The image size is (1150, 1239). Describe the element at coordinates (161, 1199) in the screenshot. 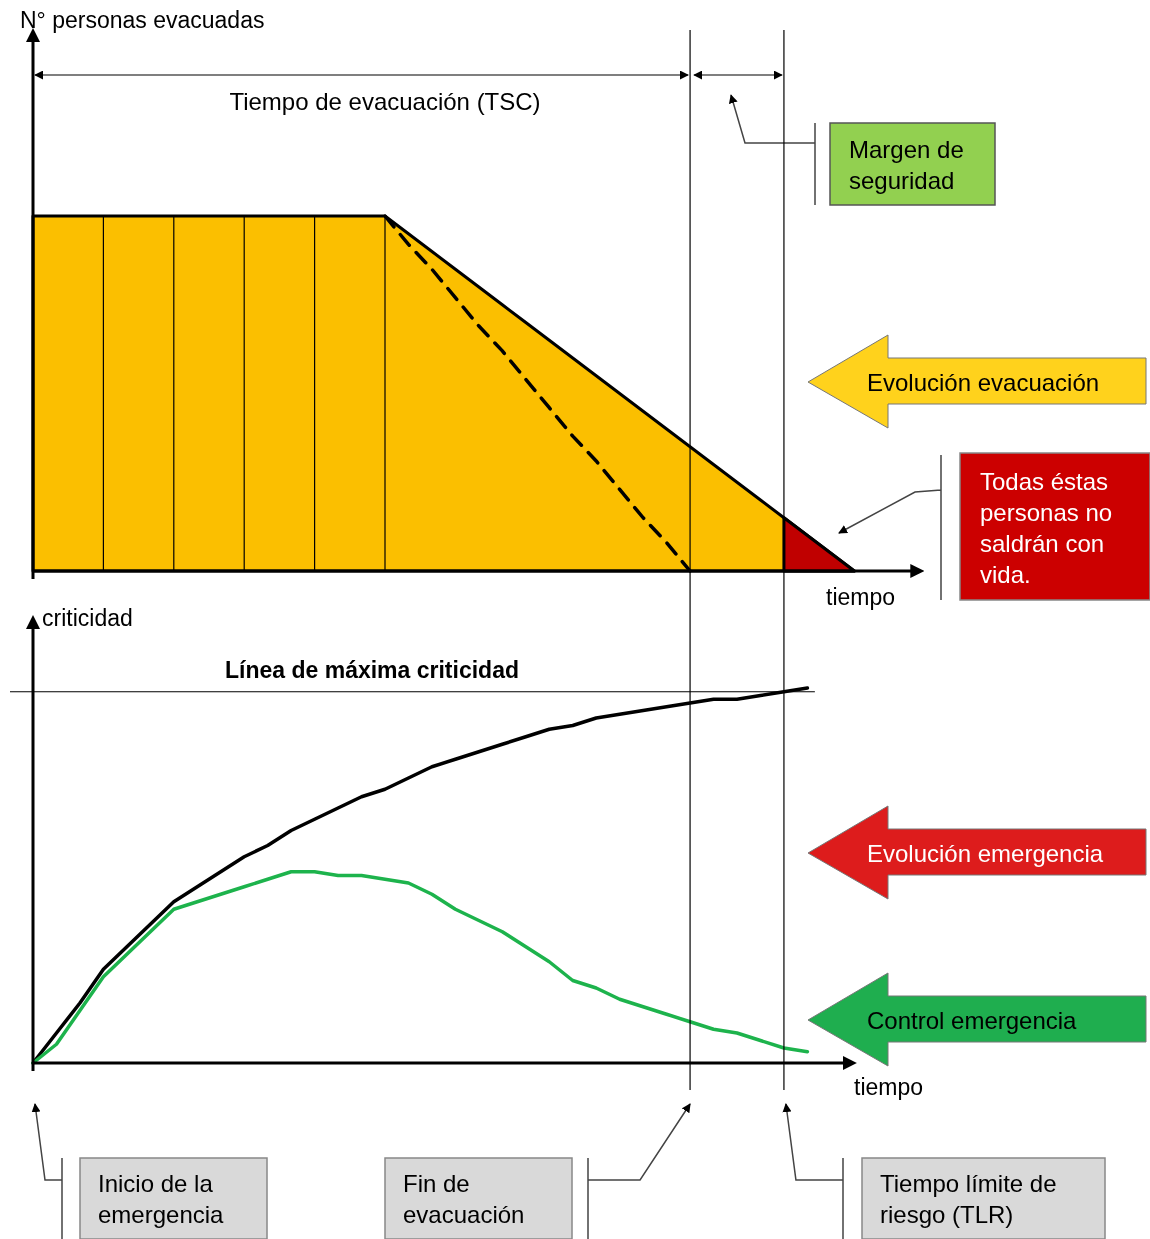

I see `text: Inicio de la emergencia` at that location.